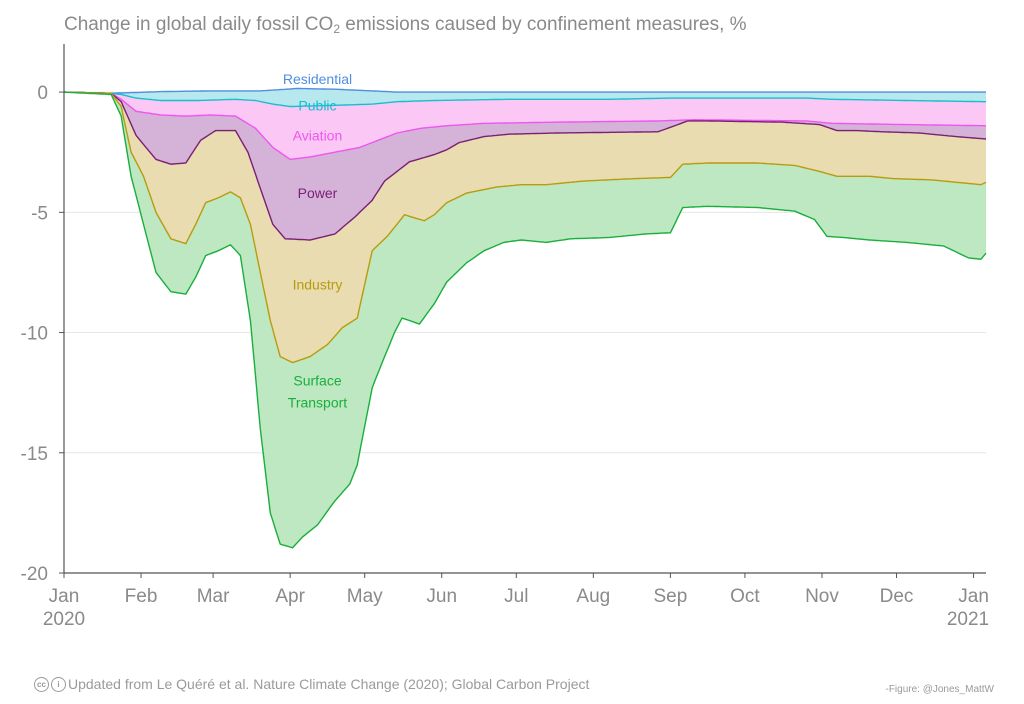 The height and width of the screenshot is (704, 1024). What do you see at coordinates (968, 619) in the screenshot?
I see `x-tick-year-label: 2021` at bounding box center [968, 619].